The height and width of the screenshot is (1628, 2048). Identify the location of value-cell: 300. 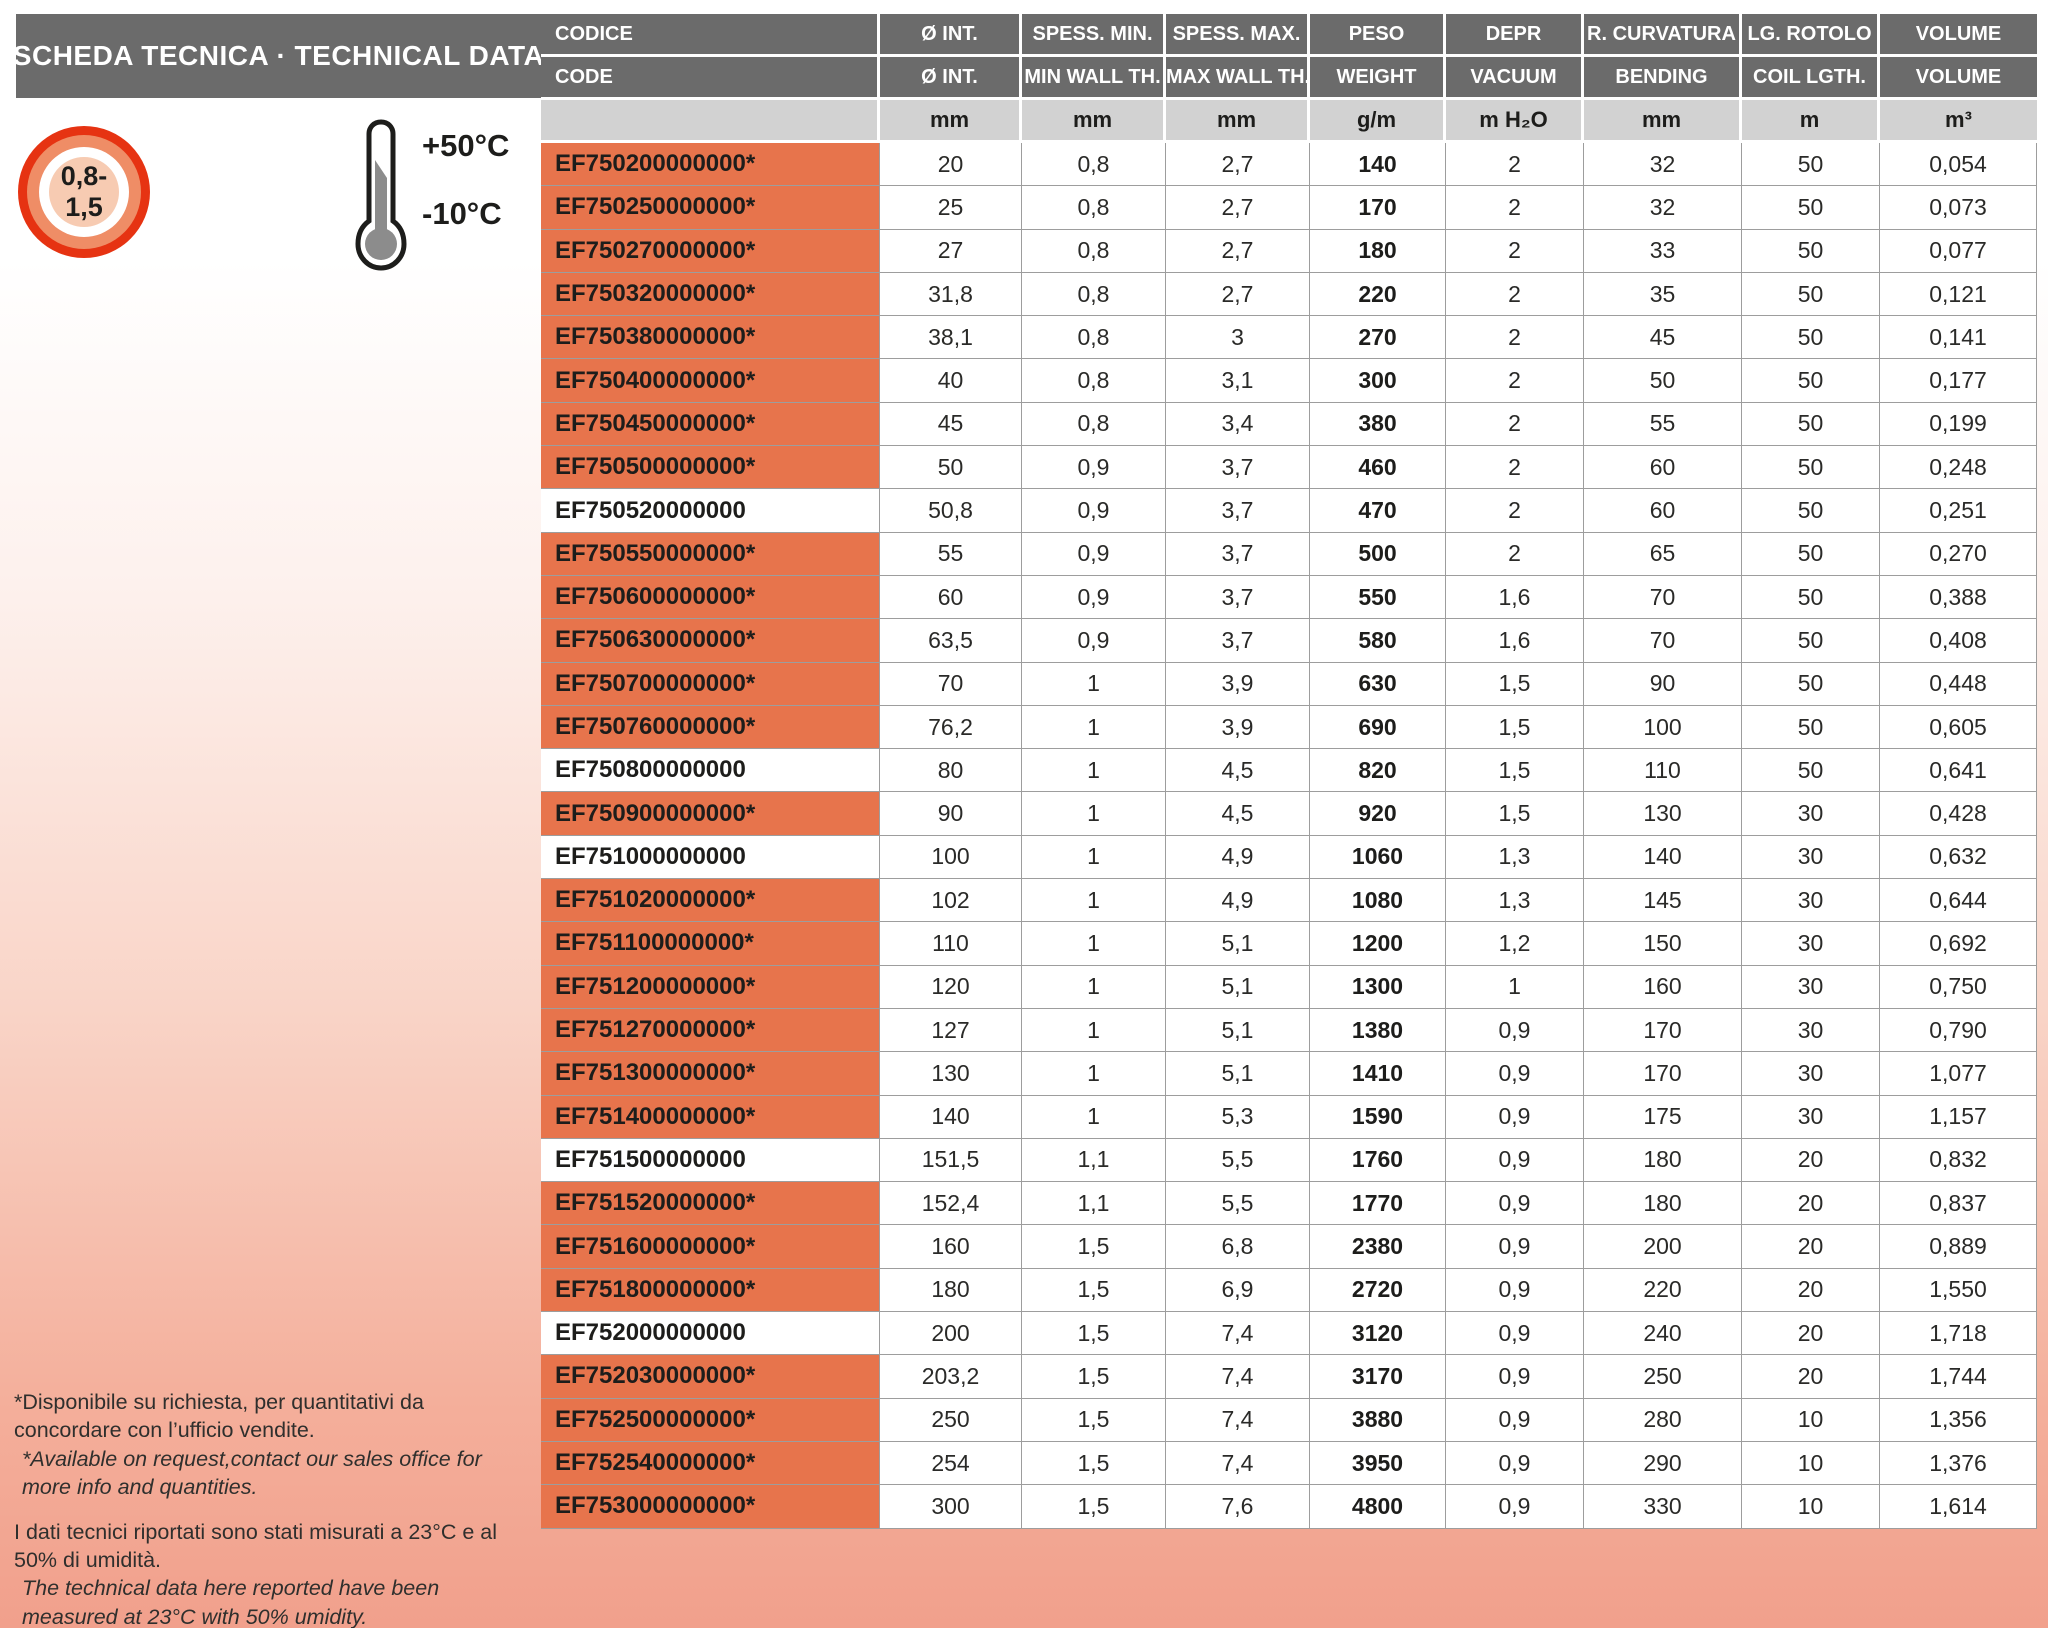
(1378, 381).